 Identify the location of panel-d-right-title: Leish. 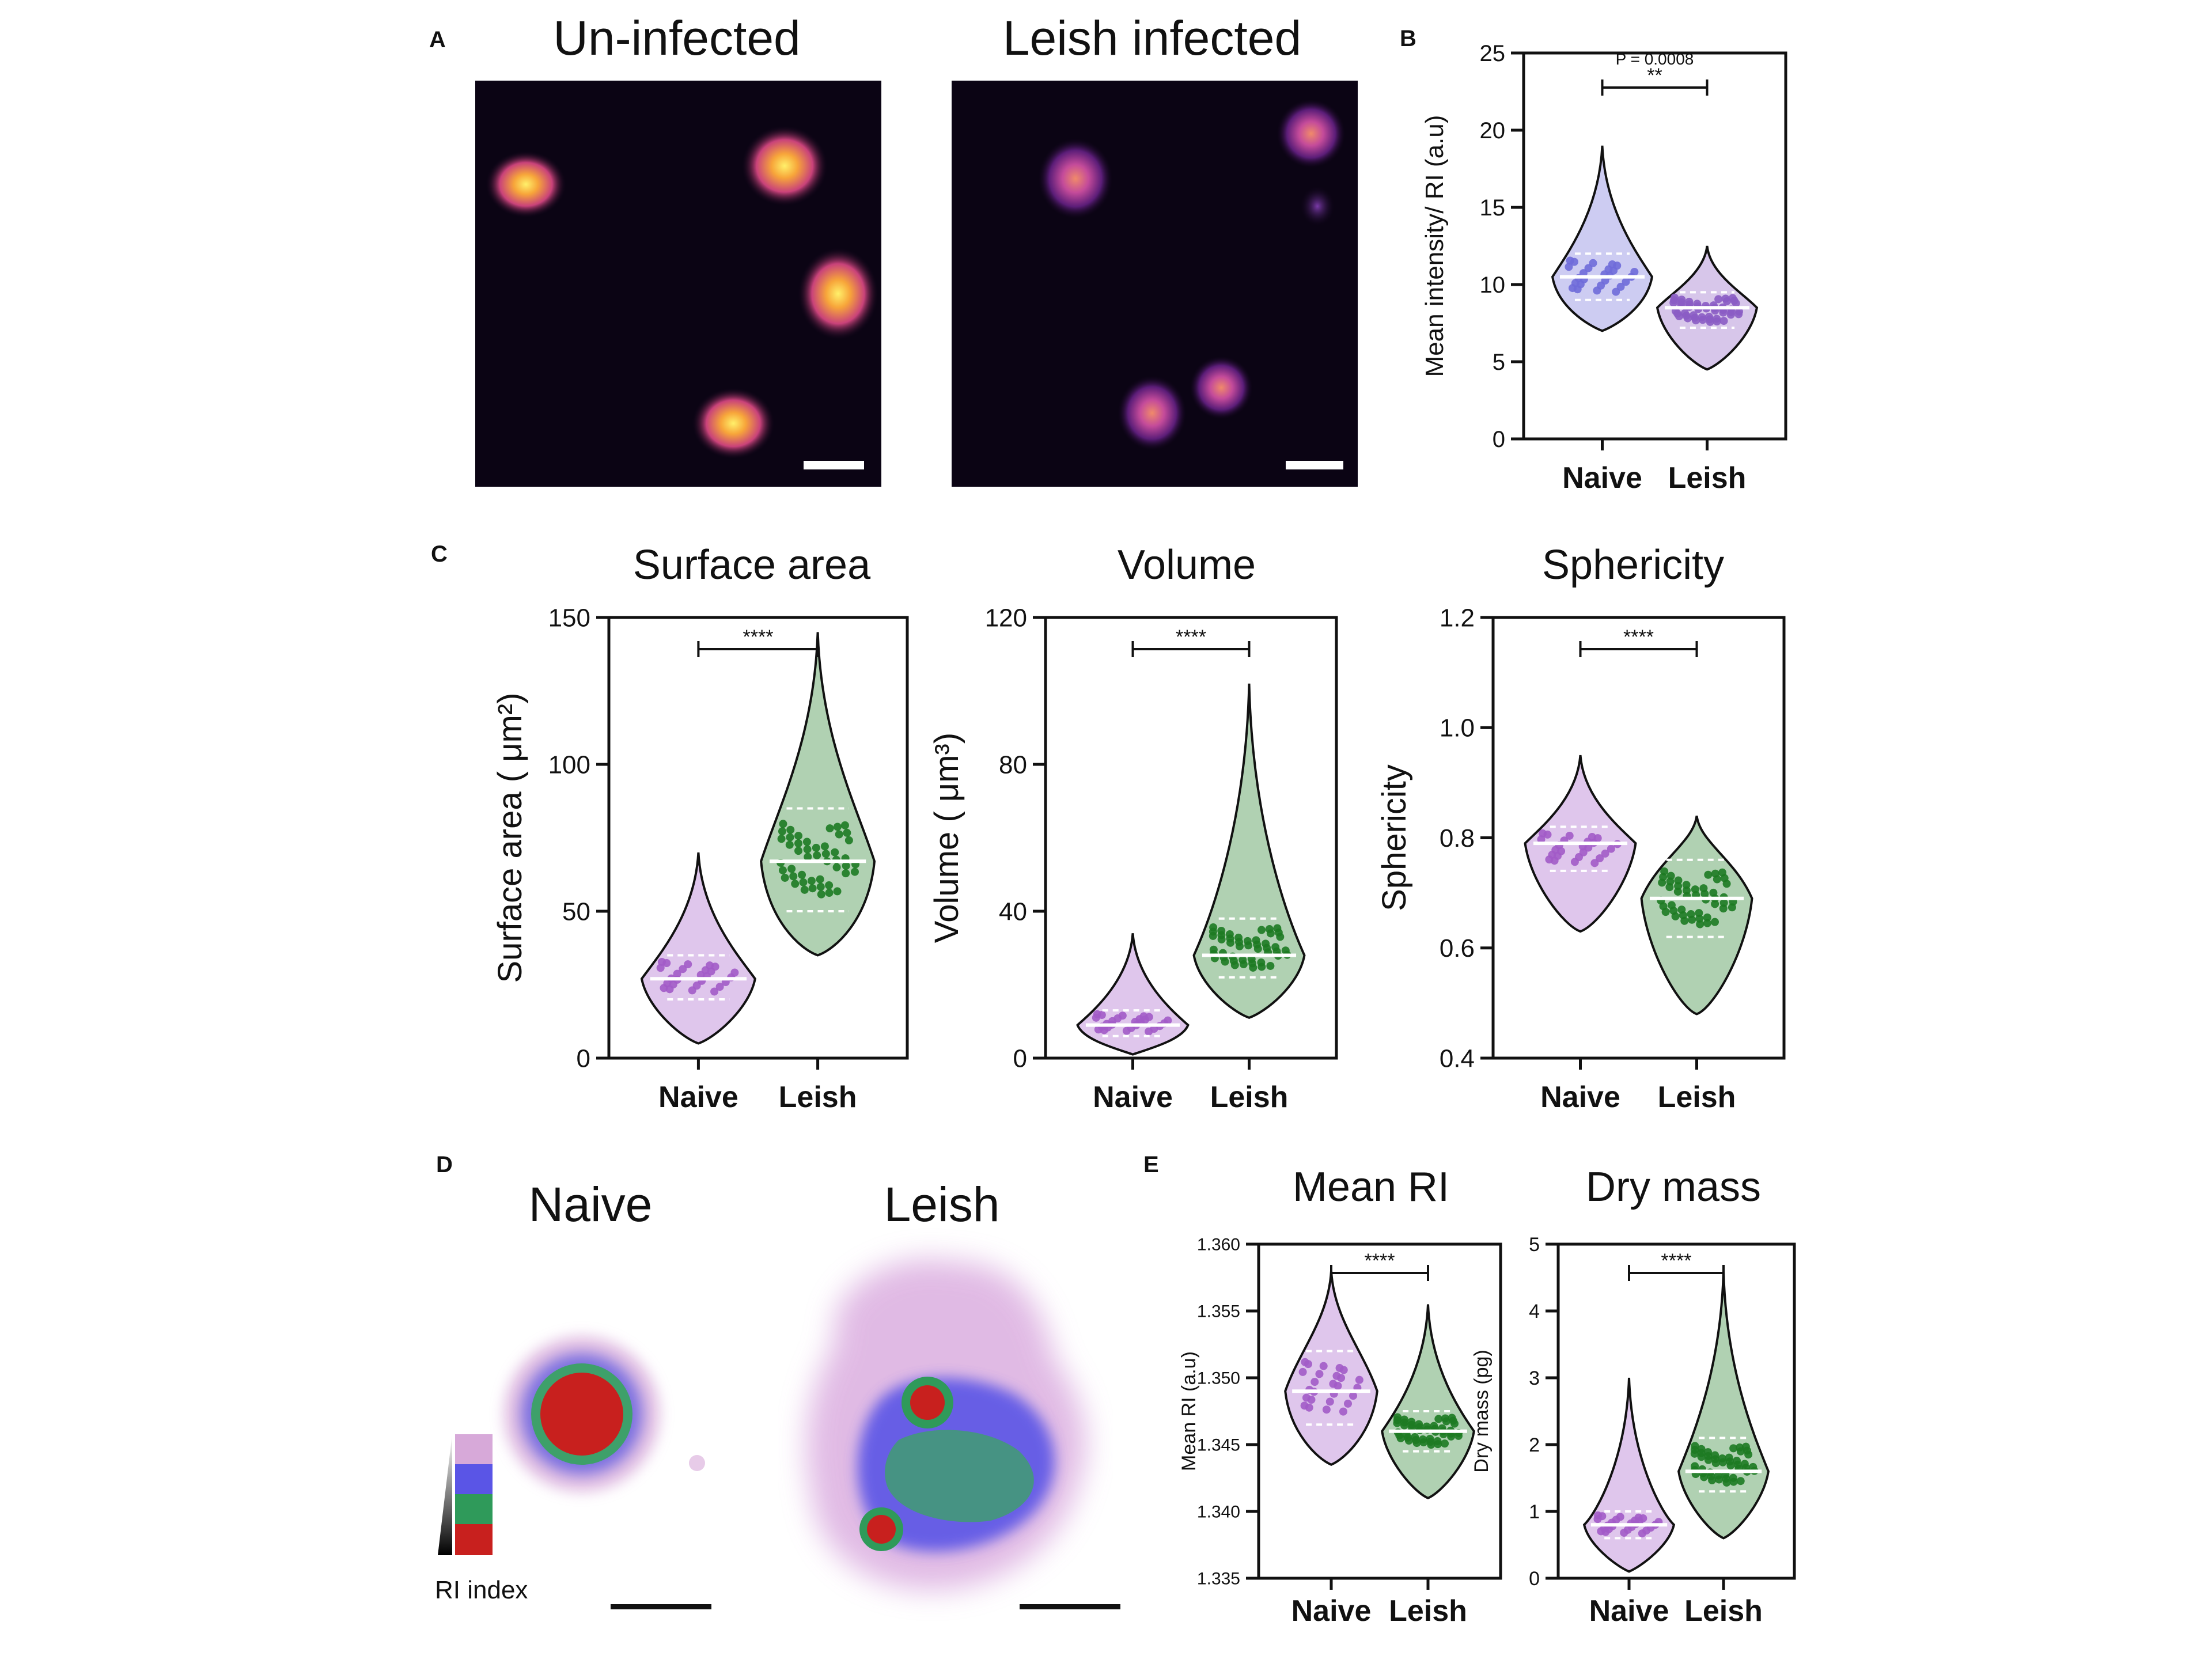
(942, 1204).